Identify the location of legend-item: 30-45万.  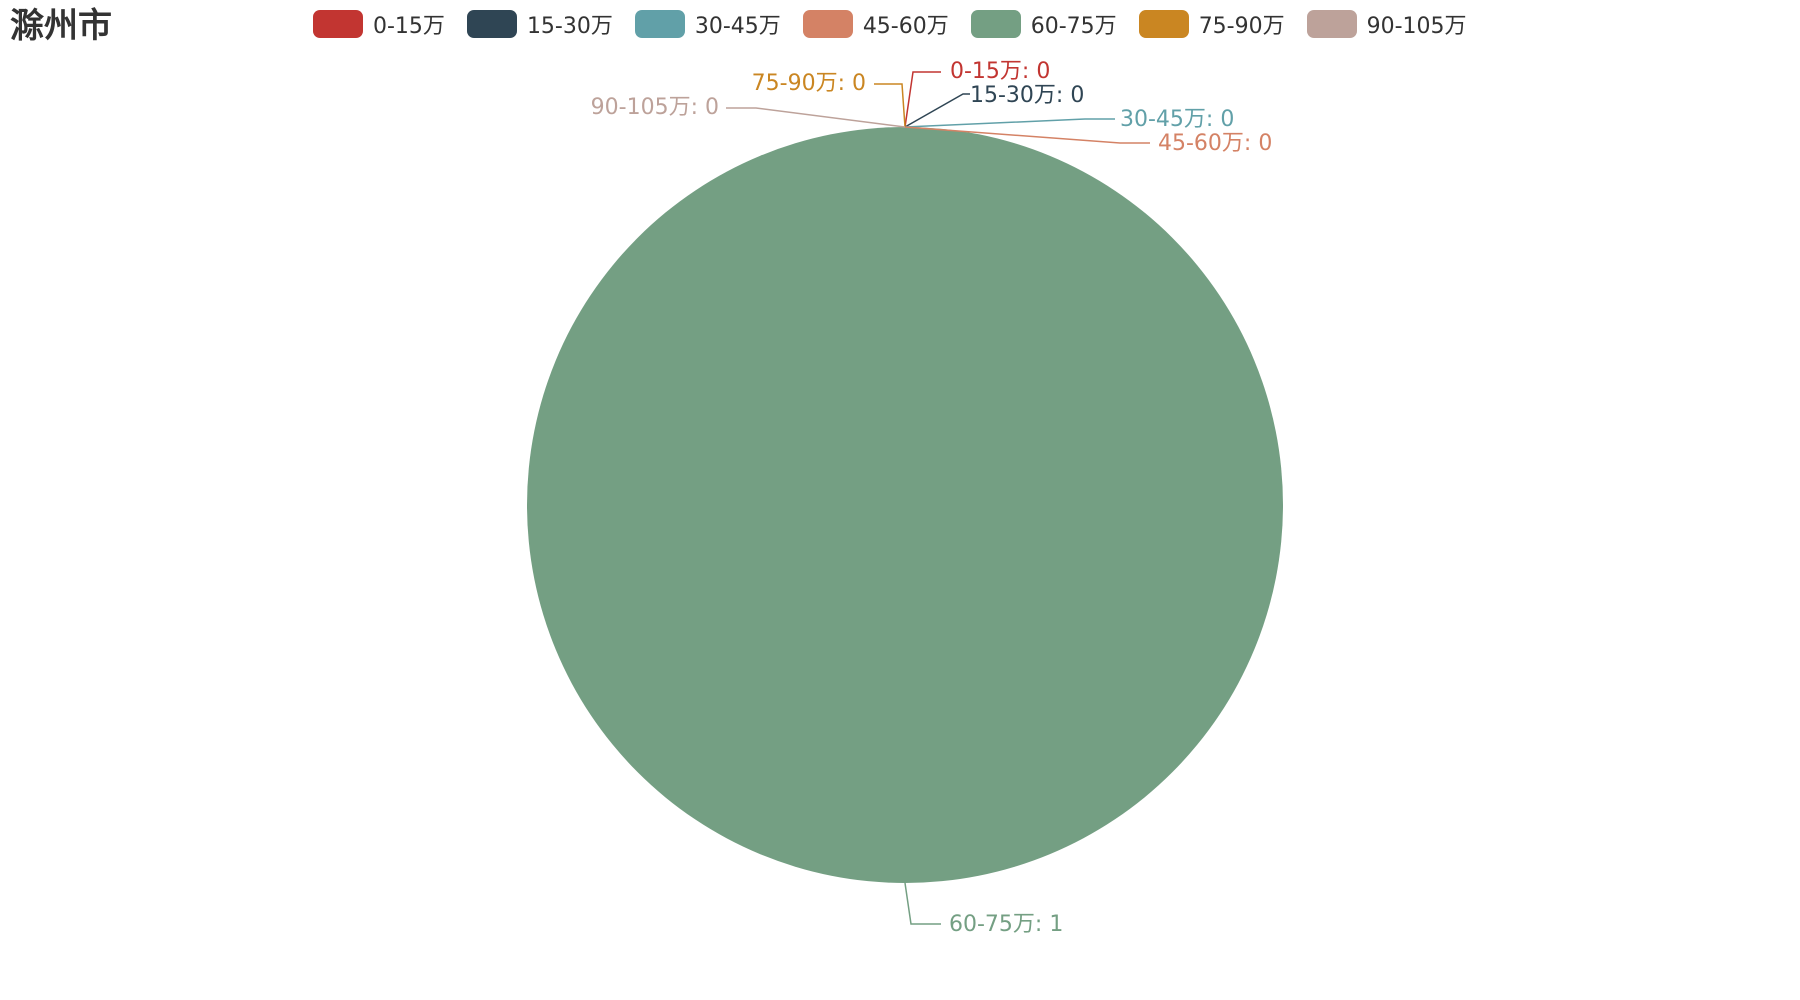
(707, 24).